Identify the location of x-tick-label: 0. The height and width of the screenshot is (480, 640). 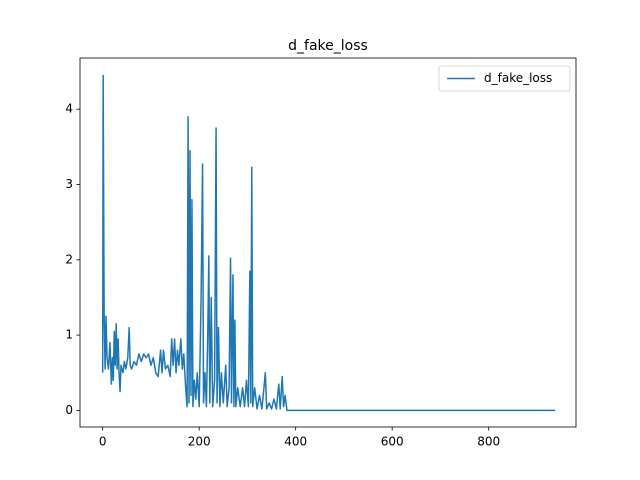
(103, 442).